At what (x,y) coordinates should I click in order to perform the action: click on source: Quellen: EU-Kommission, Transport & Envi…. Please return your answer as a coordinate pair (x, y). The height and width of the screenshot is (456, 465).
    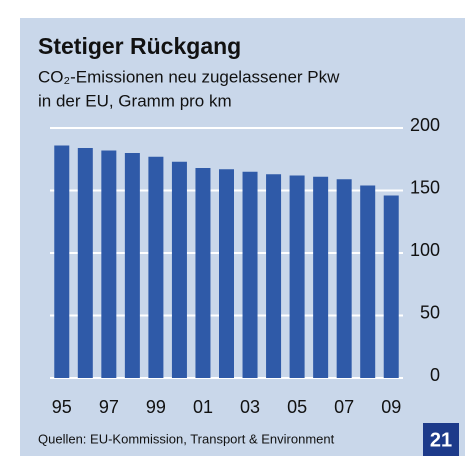
    Looking at the image, I should click on (186, 438).